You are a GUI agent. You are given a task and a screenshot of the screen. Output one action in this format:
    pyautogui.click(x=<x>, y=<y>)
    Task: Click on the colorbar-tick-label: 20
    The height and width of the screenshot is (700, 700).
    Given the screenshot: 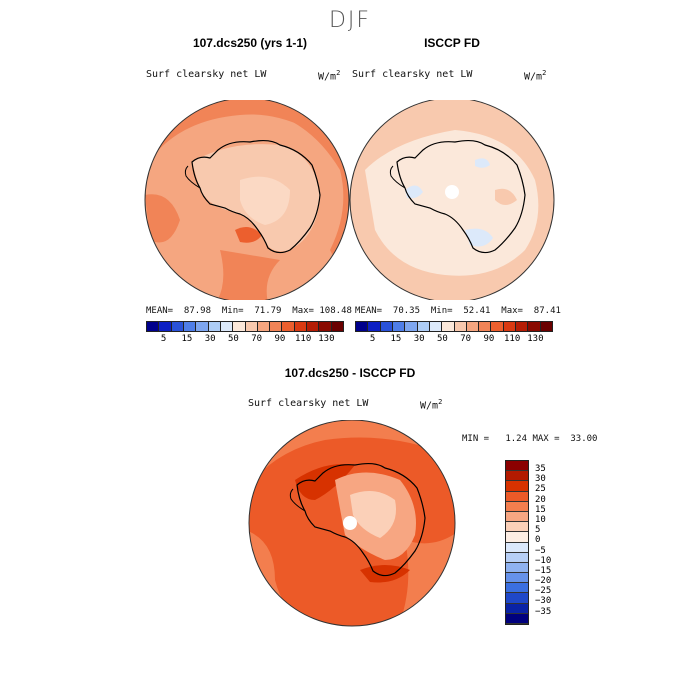 What is the action you would take?
    pyautogui.click(x=540, y=499)
    